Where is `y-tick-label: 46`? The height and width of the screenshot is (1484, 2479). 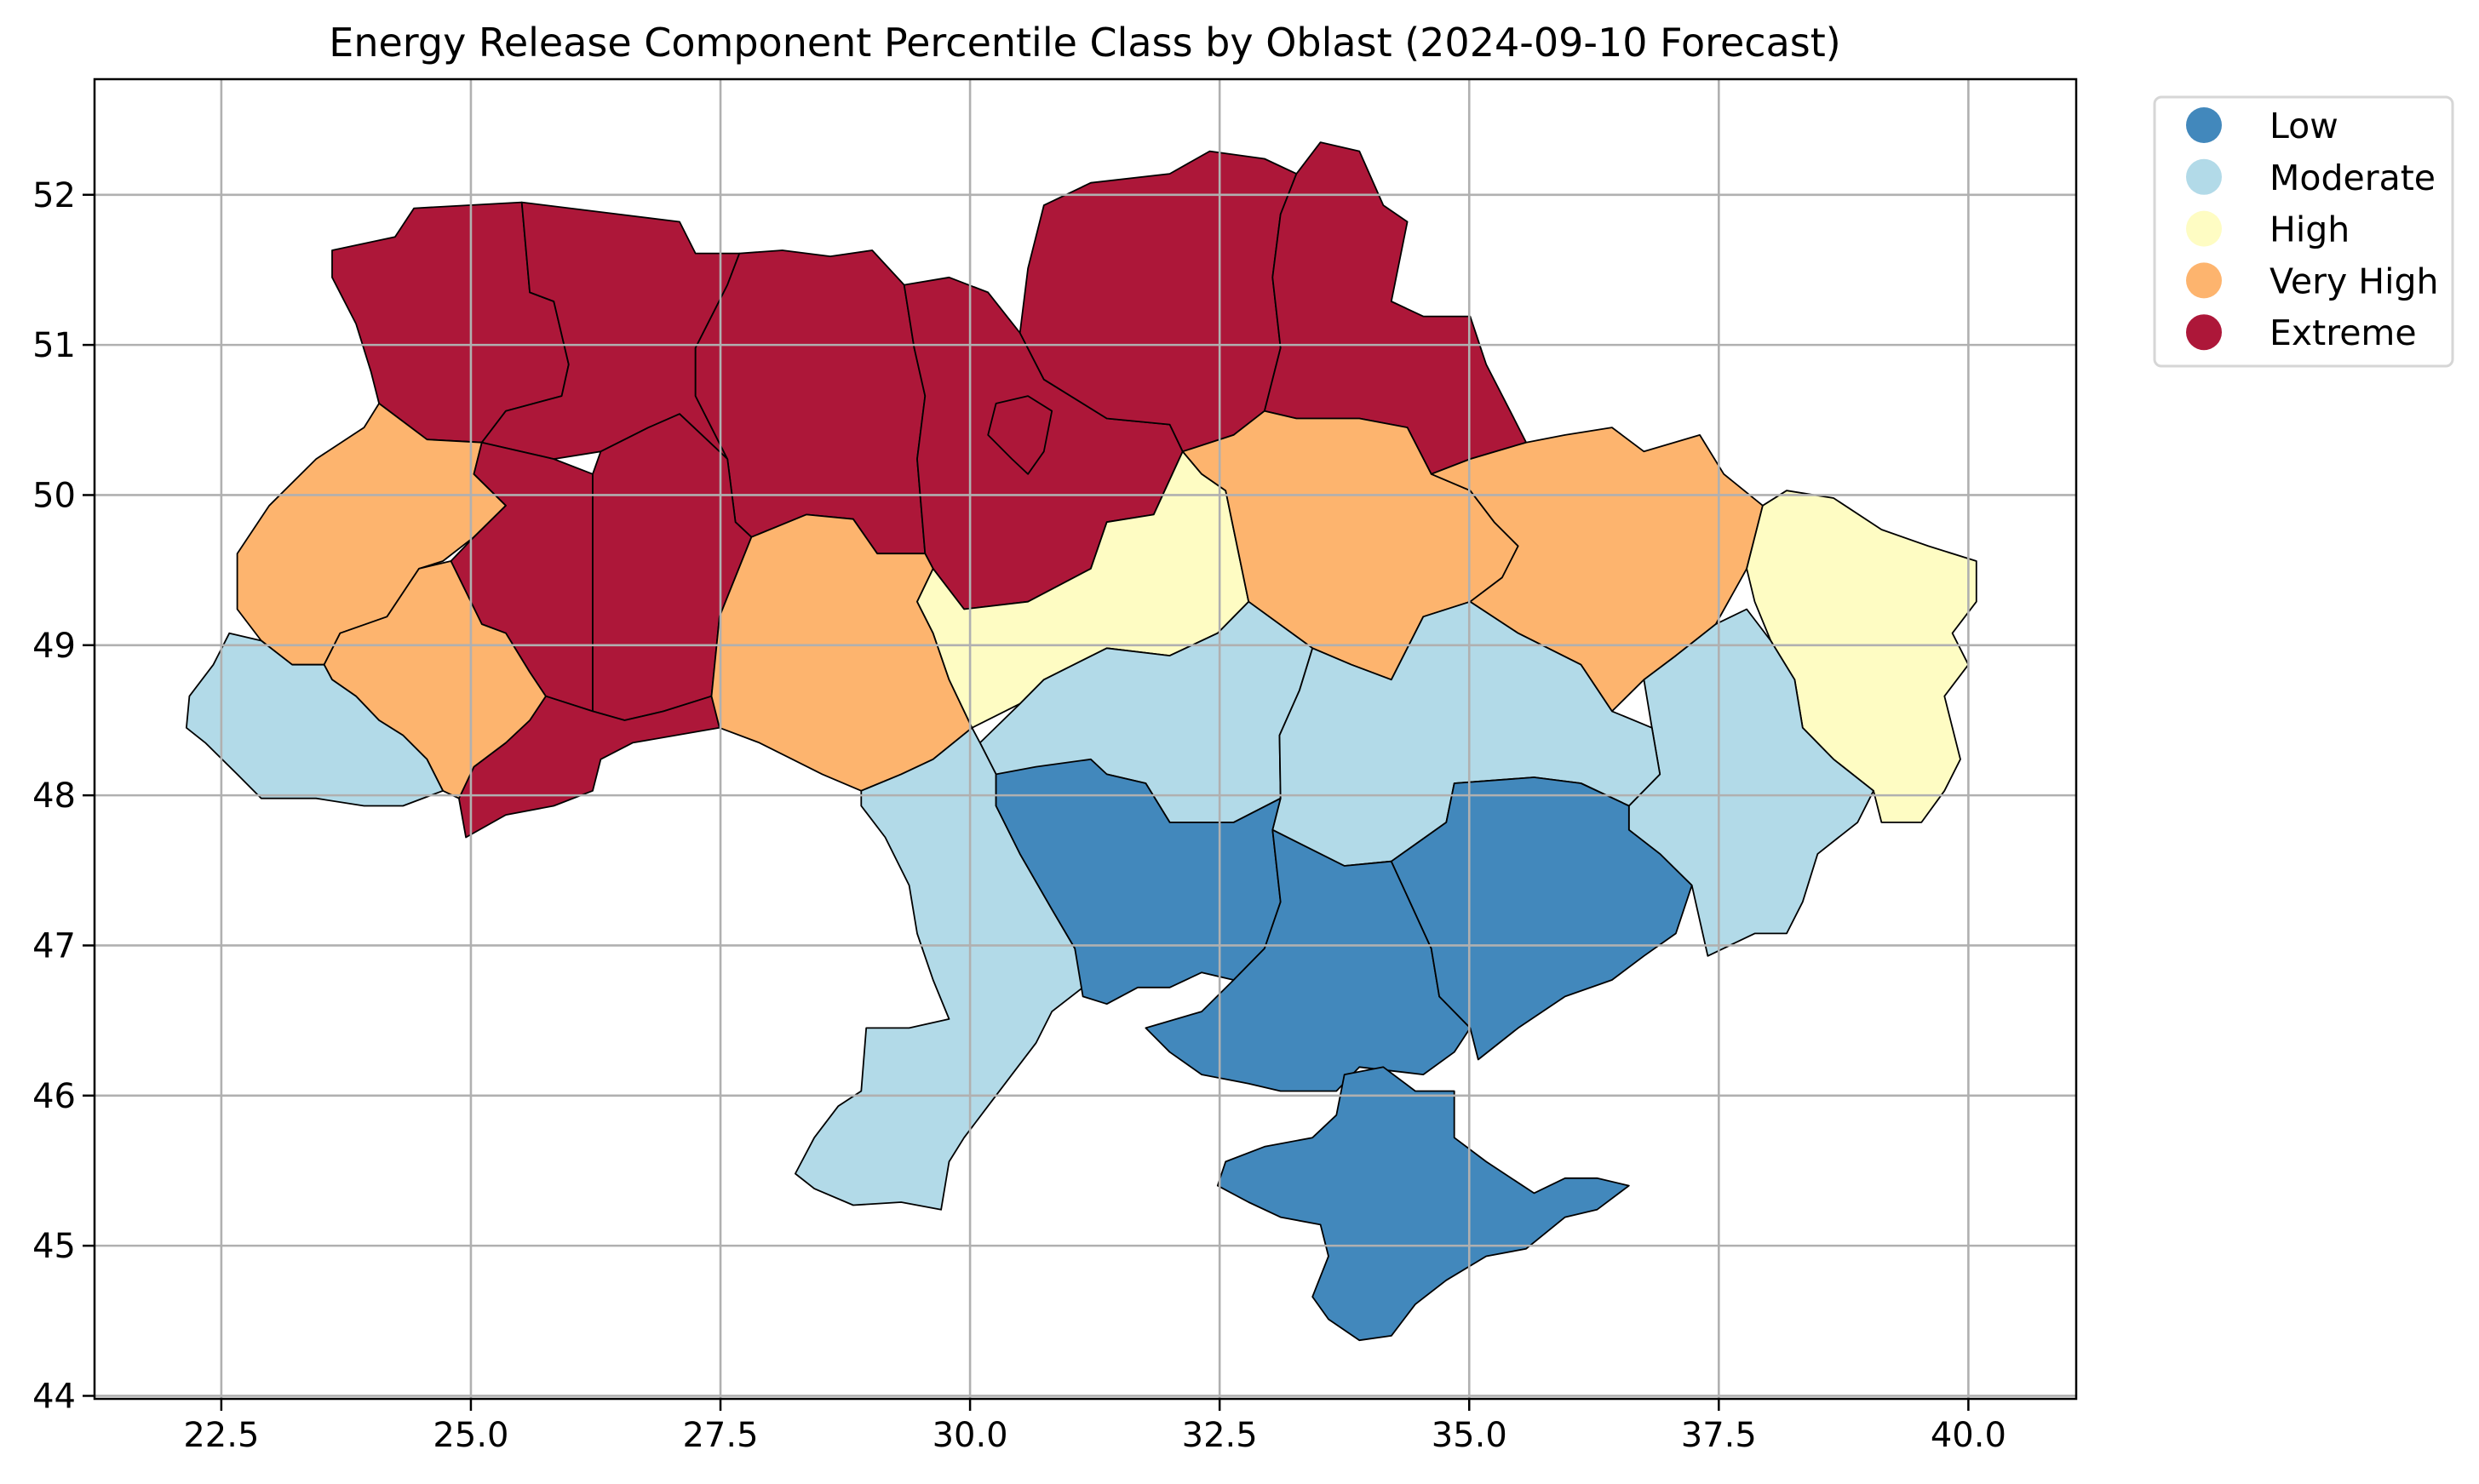
y-tick-label: 46 is located at coordinates (54, 1096).